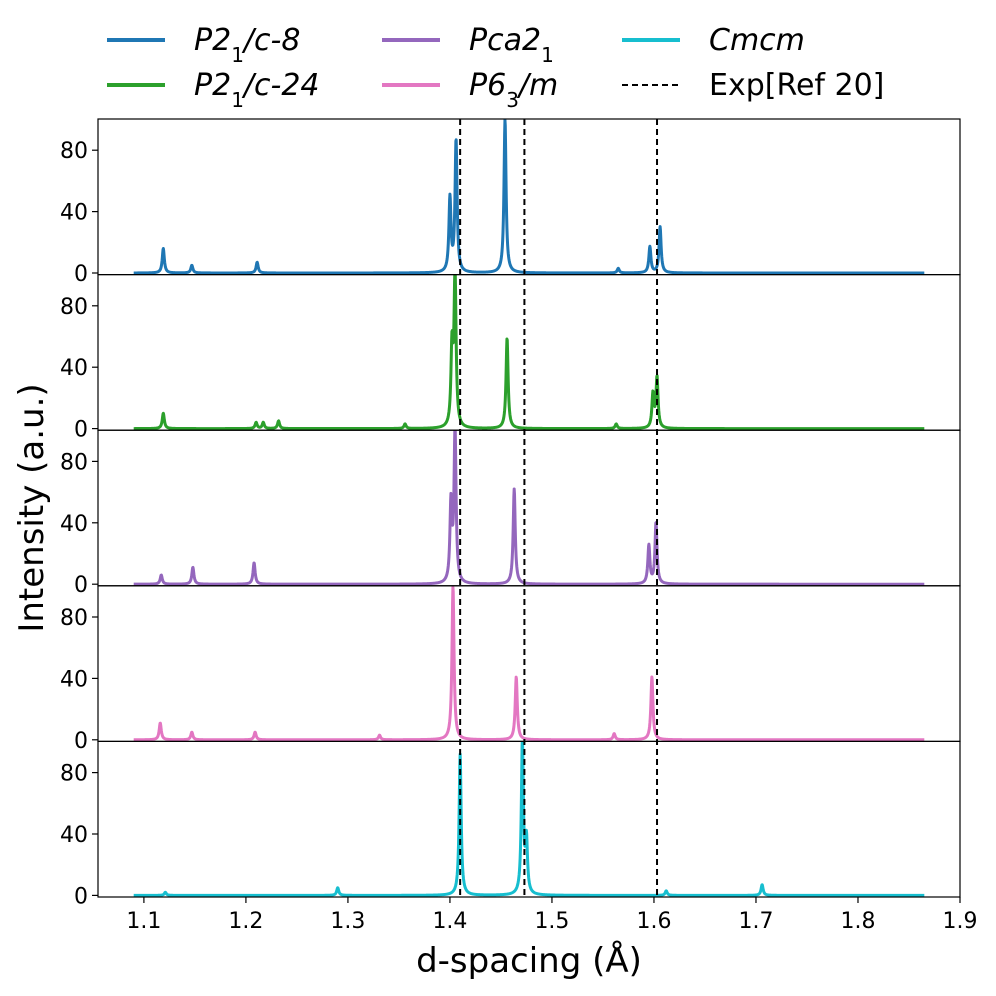  I want to click on y-tick-label-1-40: 40, so click(74, 213).